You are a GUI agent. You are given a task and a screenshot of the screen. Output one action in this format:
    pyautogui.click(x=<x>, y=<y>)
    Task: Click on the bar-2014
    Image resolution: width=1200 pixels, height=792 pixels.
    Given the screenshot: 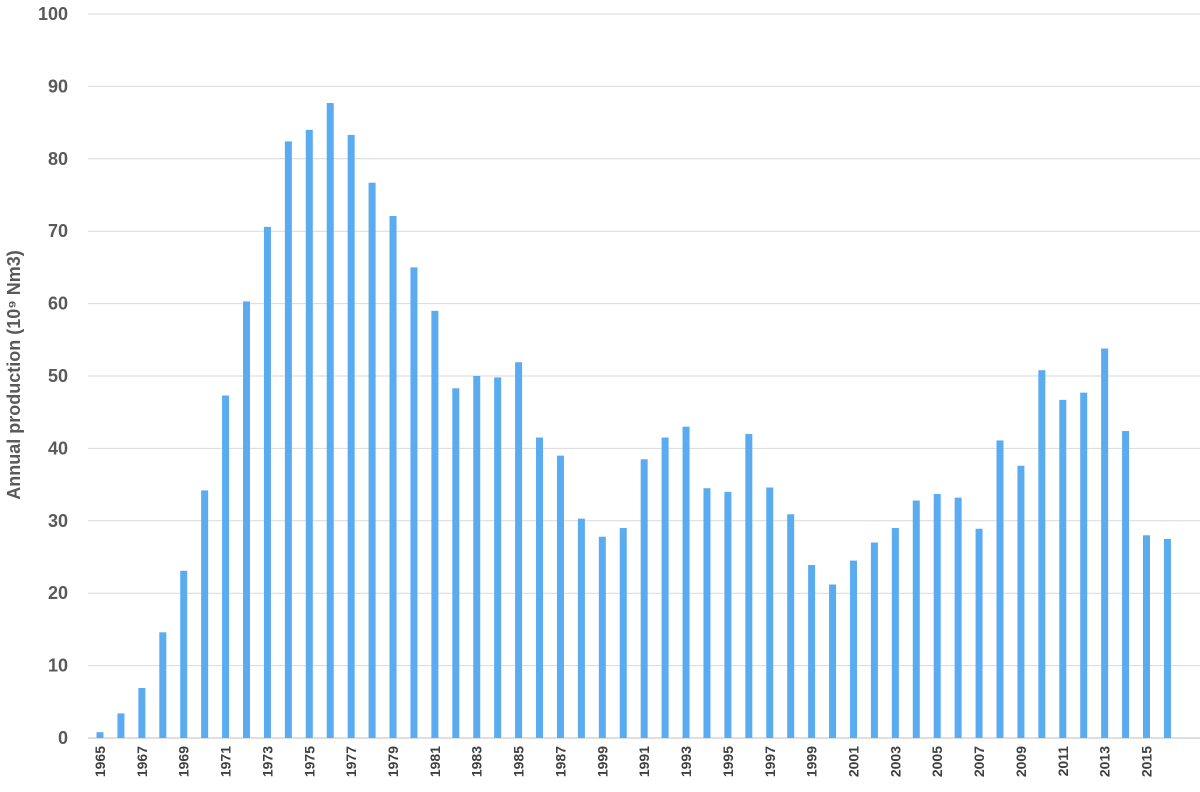 What is the action you would take?
    pyautogui.click(x=1126, y=584)
    